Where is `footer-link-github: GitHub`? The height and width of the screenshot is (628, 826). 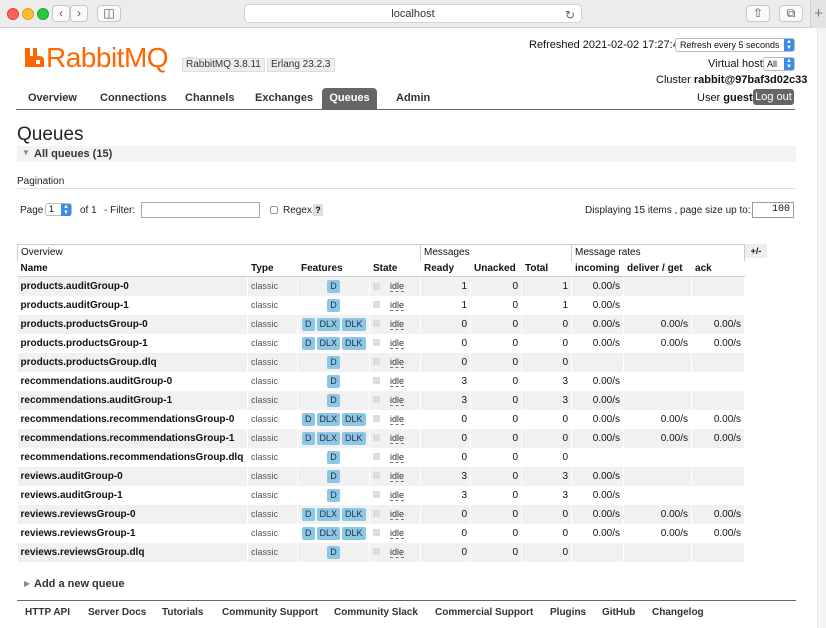 footer-link-github: GitHub is located at coordinates (619, 612).